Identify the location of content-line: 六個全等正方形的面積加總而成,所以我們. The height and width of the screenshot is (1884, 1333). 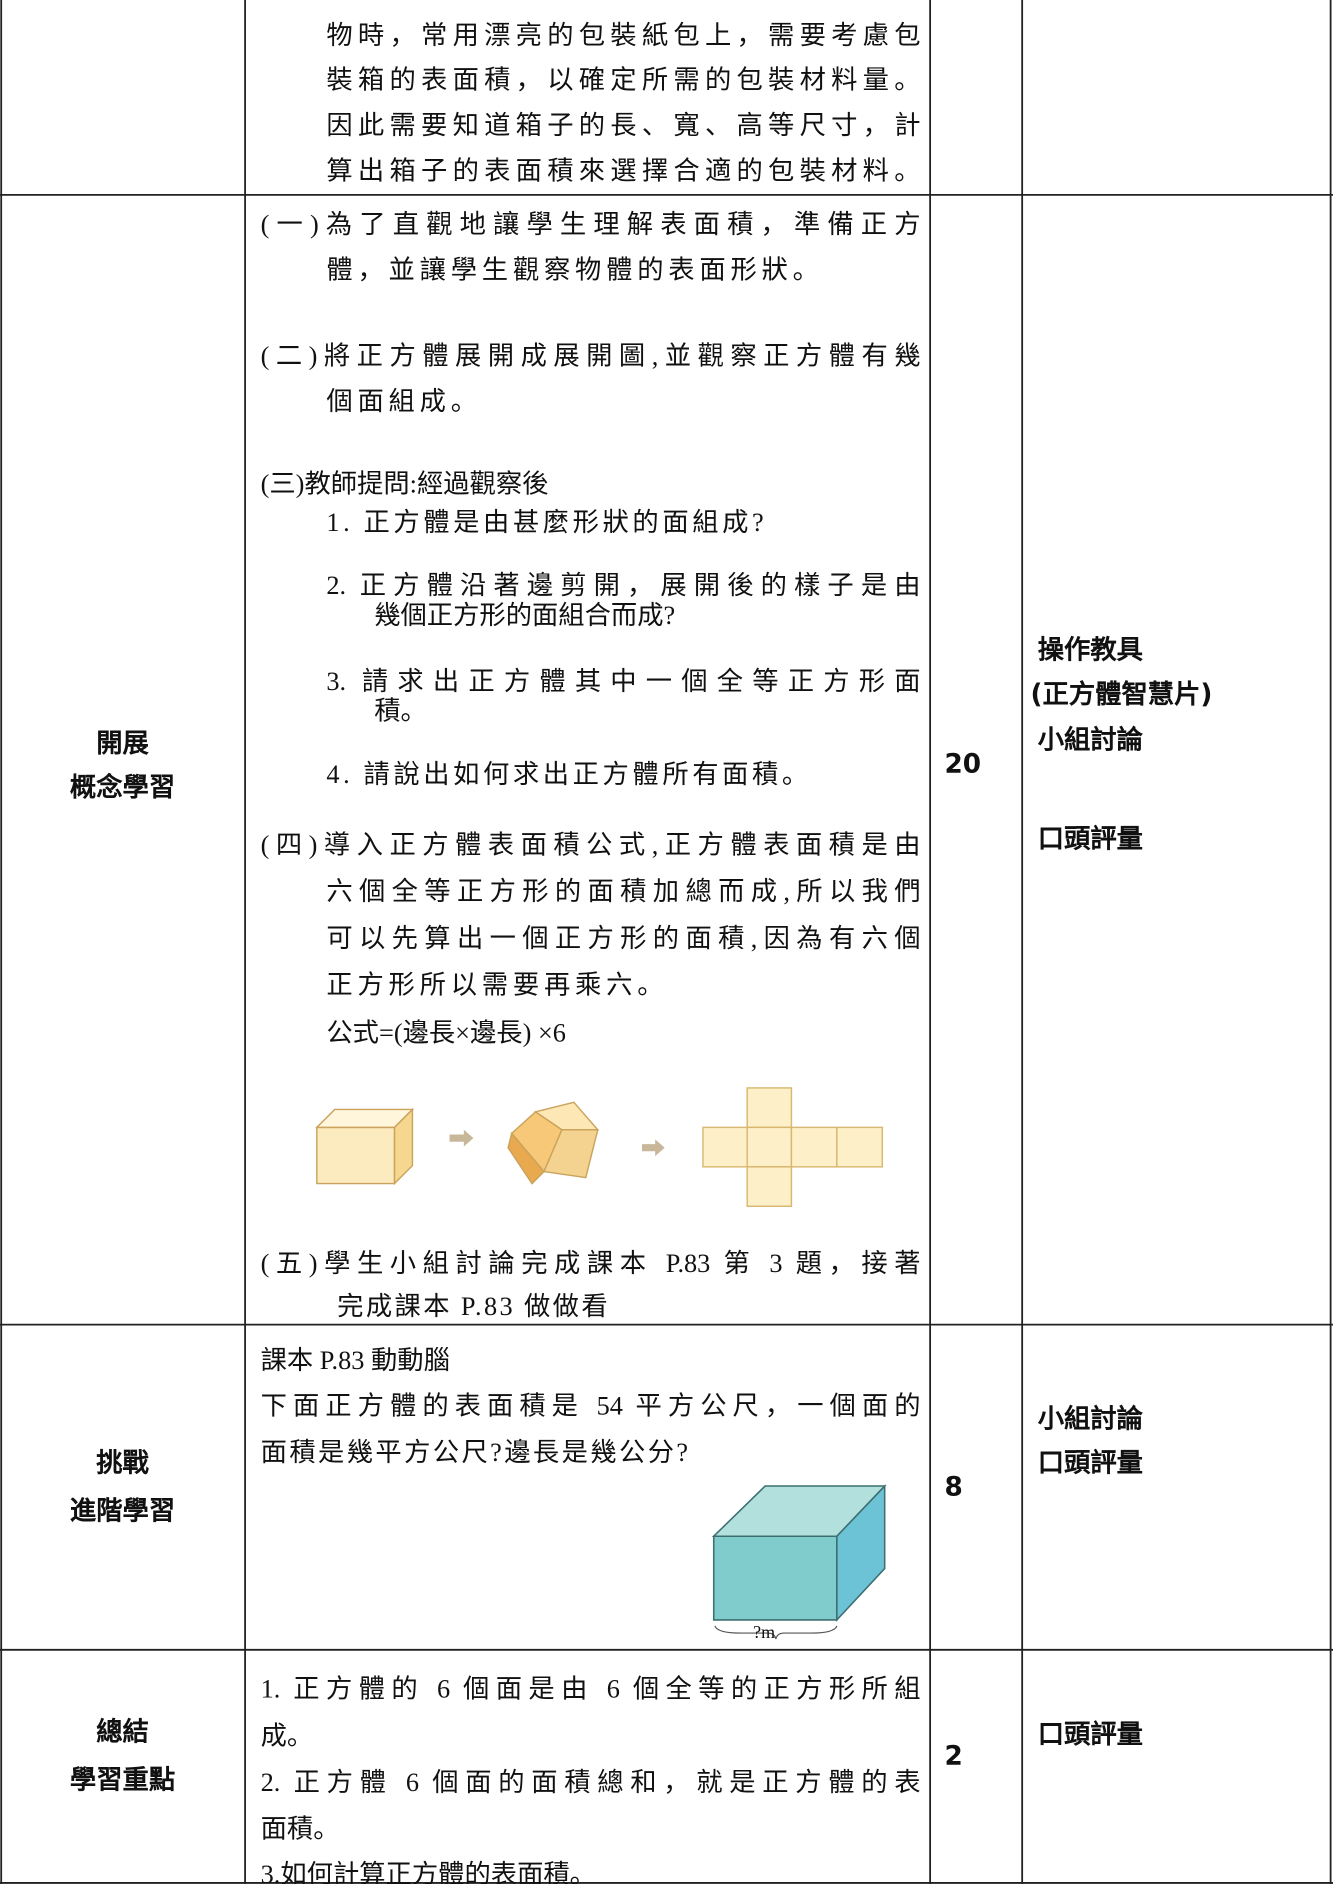
(623, 891).